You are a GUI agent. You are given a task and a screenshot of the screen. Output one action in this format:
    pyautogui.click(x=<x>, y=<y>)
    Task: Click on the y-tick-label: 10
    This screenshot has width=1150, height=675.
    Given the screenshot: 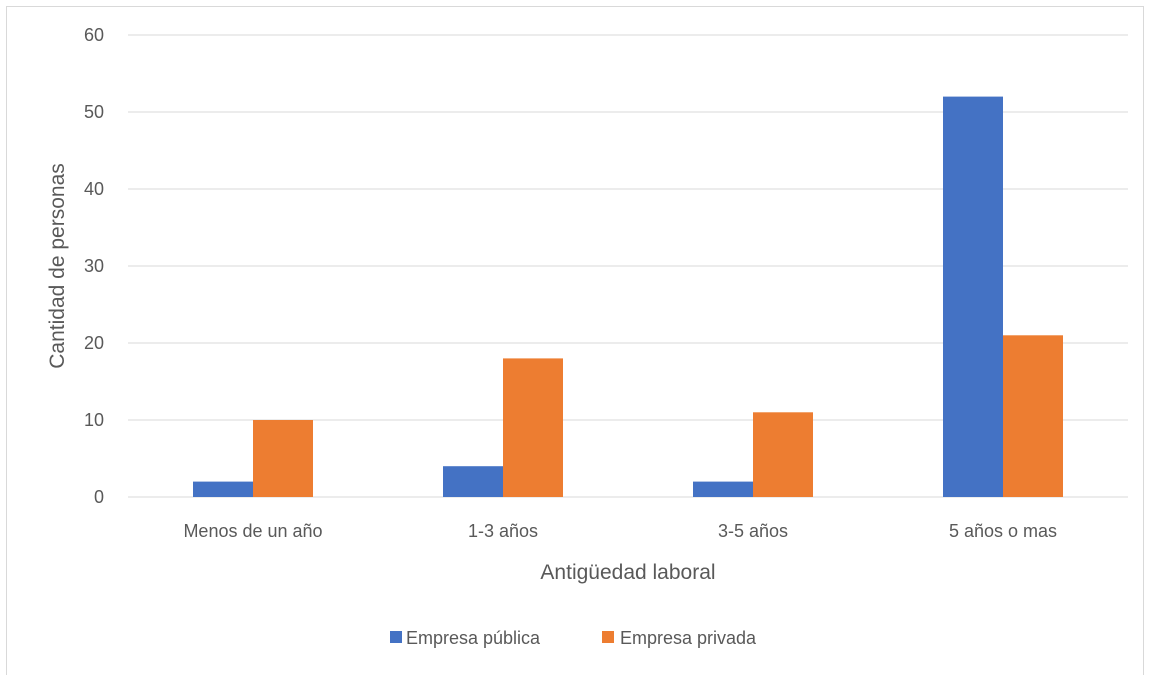 What is the action you would take?
    pyautogui.click(x=94, y=420)
    